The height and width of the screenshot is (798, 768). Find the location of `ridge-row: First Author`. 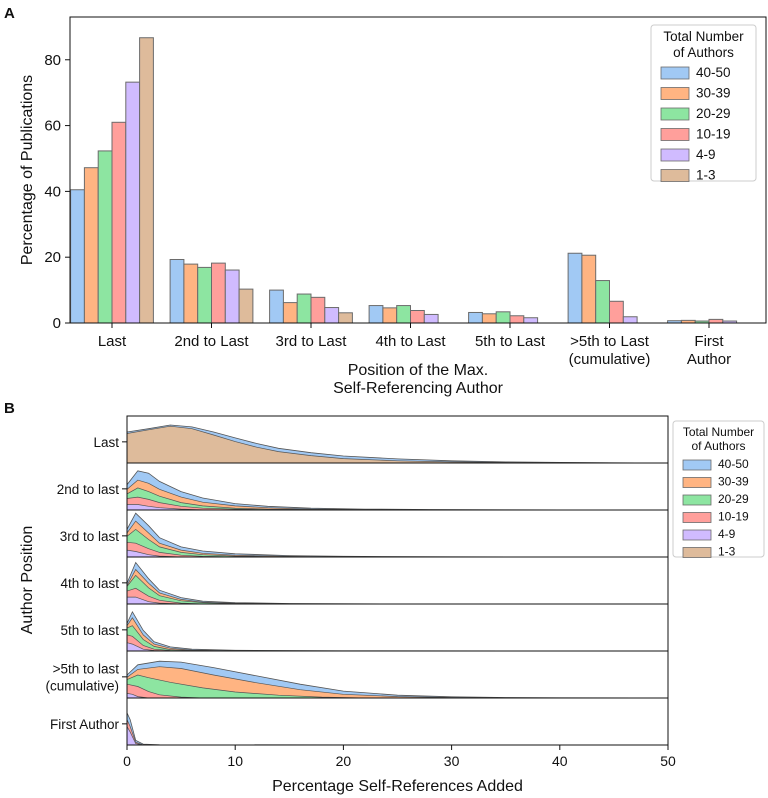

ridge-row: First Author is located at coordinates (359, 729).